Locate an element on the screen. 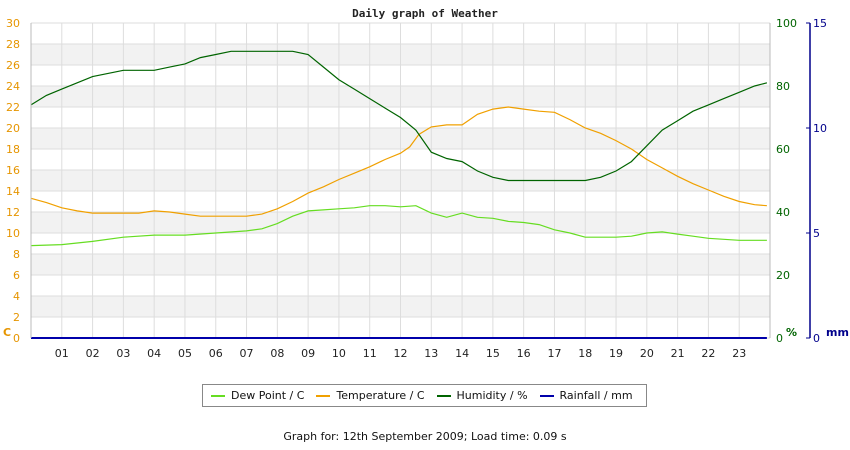 The height and width of the screenshot is (450, 850). legend-item-rainfall: Rainfall / mm is located at coordinates (586, 395).